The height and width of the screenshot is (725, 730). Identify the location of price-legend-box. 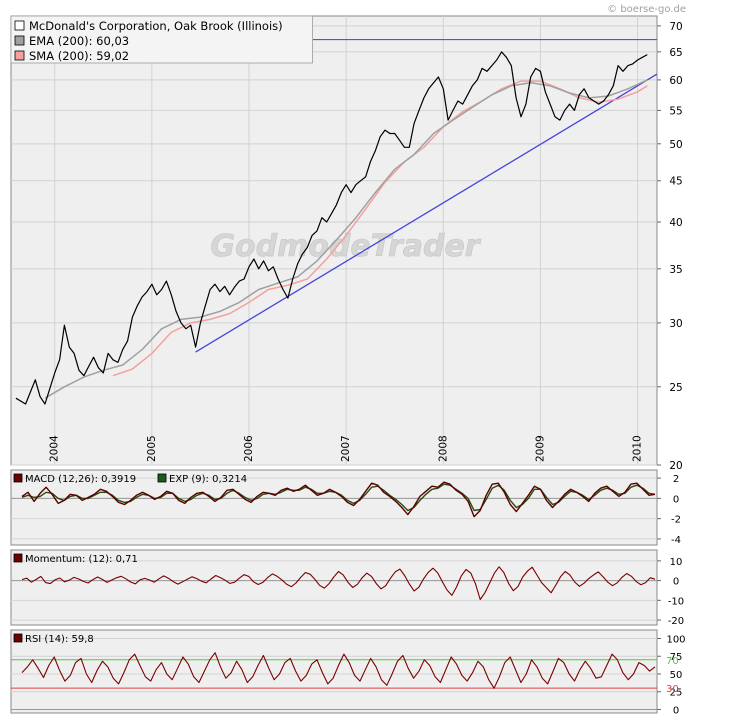
(162, 39).